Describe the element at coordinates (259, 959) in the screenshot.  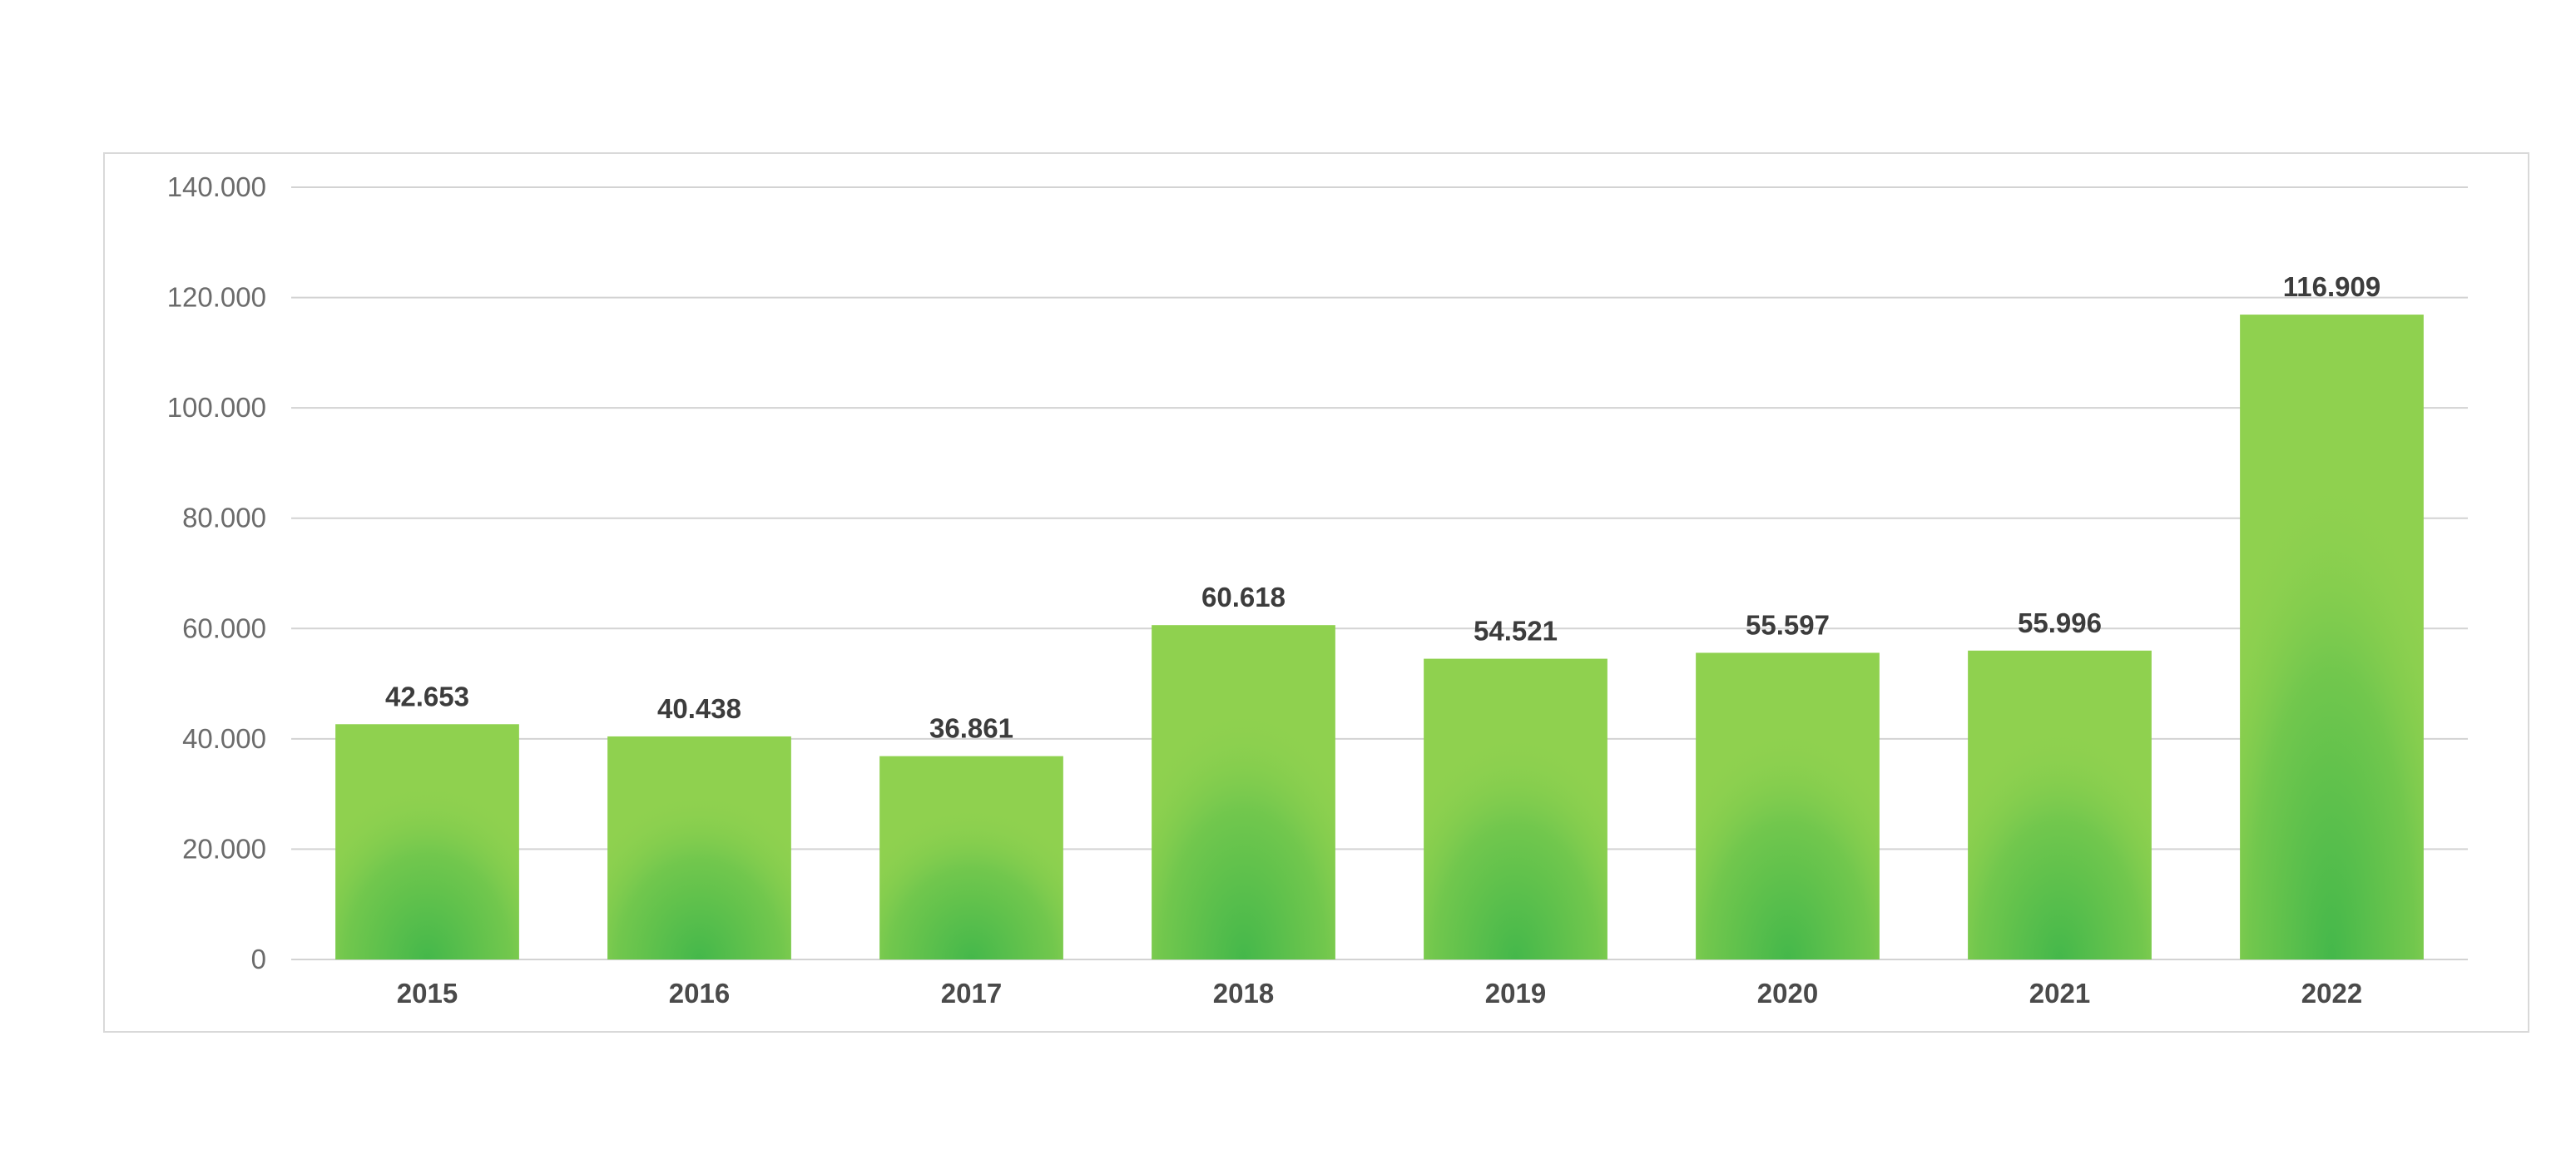
I see `y-tick-label: 0` at that location.